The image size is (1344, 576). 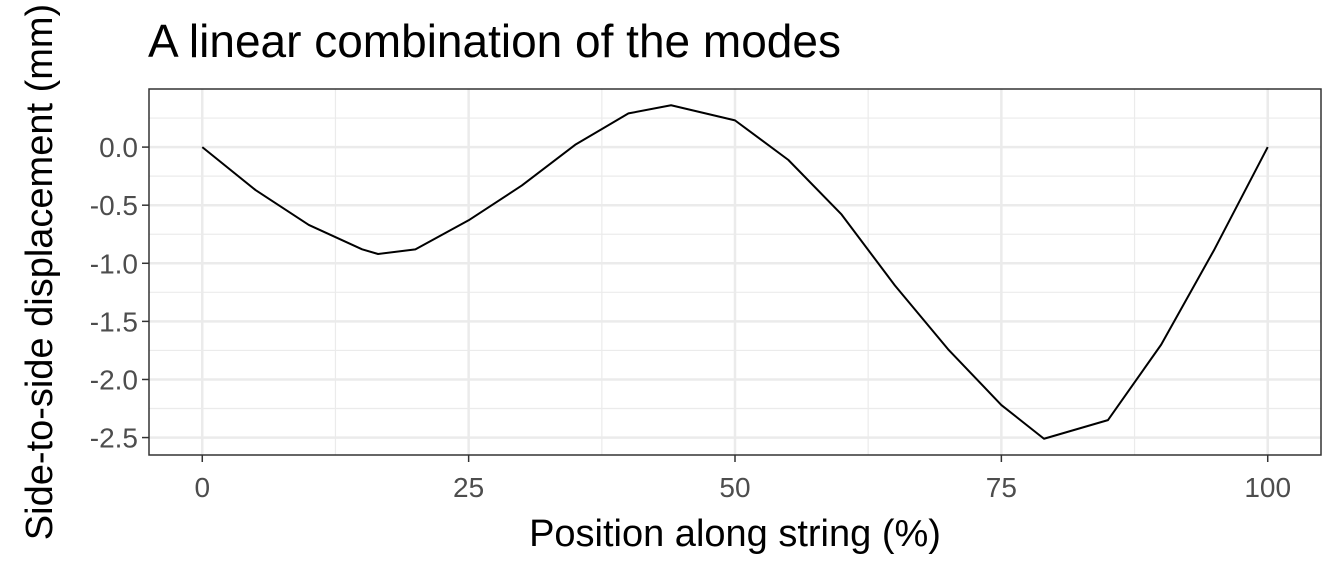 What do you see at coordinates (734, 487) in the screenshot?
I see `x-tick-label: 50` at bounding box center [734, 487].